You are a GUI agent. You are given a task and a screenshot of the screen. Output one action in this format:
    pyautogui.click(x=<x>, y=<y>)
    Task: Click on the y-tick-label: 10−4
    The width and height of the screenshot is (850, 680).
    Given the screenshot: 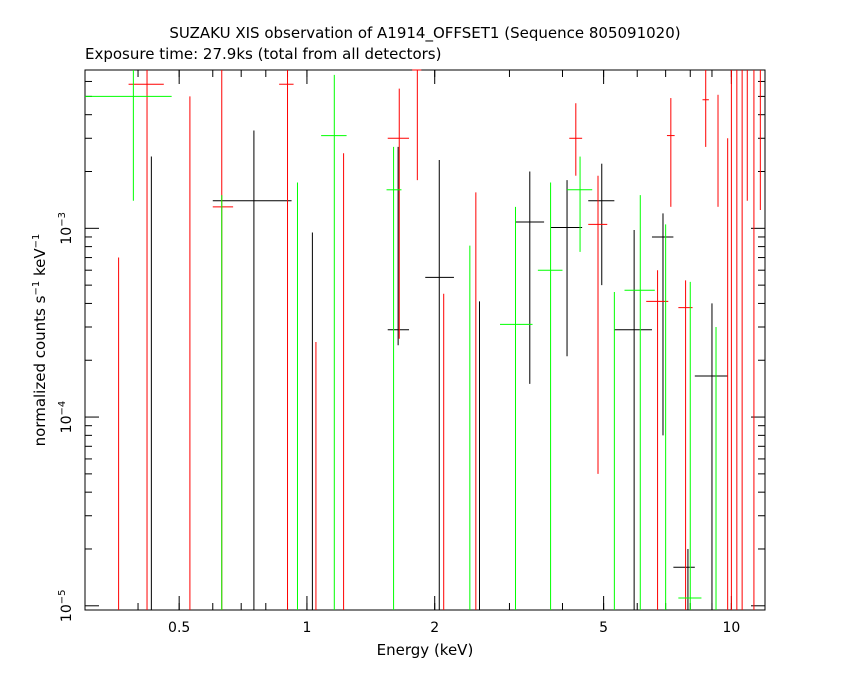 What is the action you would take?
    pyautogui.click(x=66, y=417)
    